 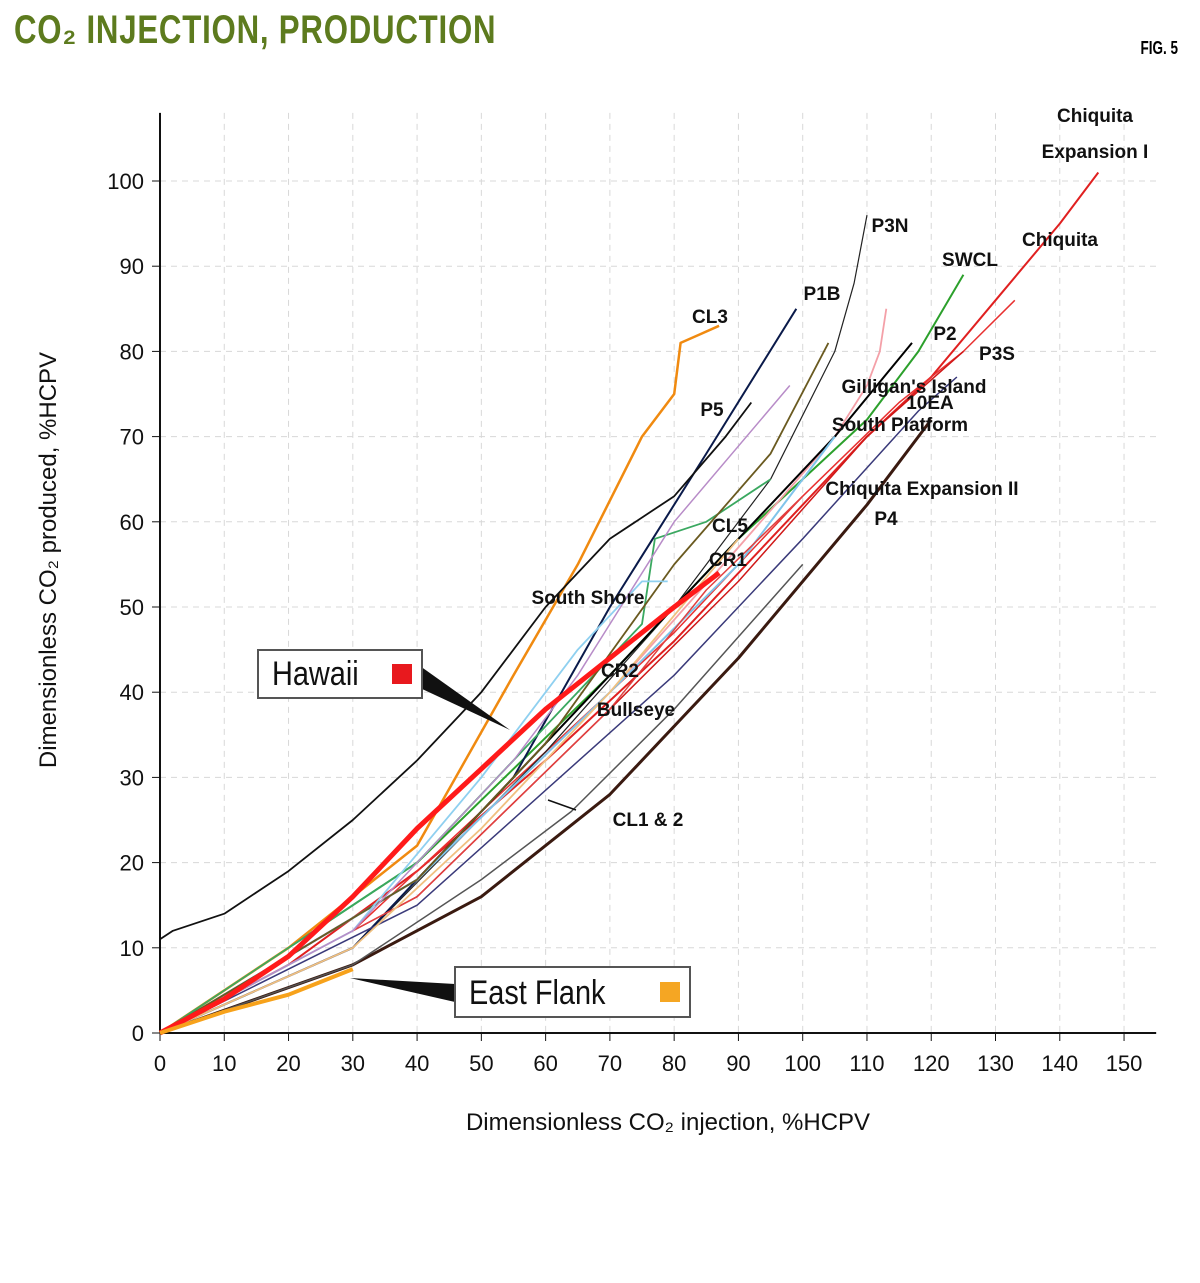 I want to click on annotation-line: CR1, so click(x=728, y=560).